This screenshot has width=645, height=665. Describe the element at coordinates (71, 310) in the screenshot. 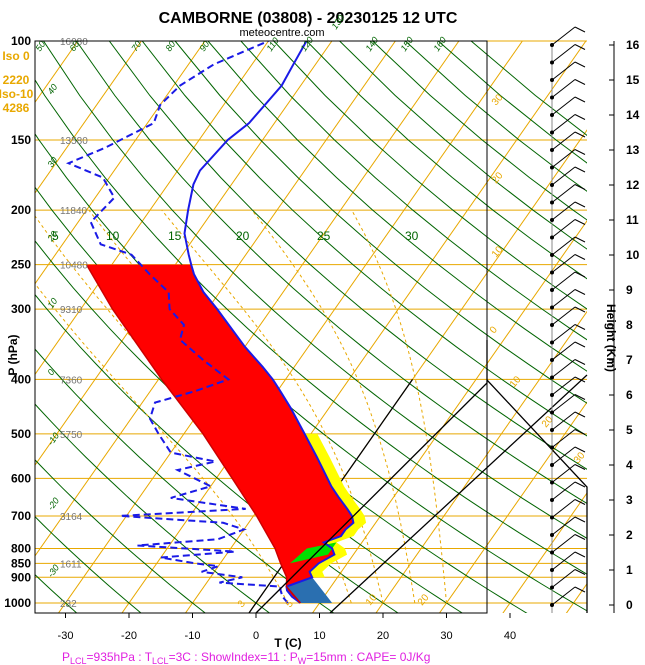

I see `geopotential-label-300: 9310` at that location.